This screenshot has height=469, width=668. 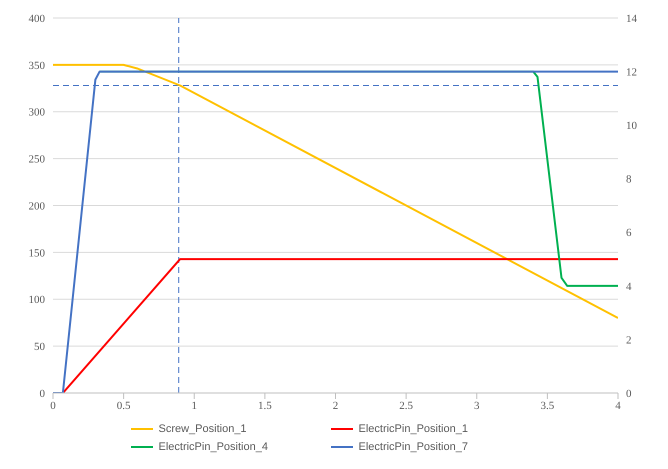 I want to click on y2-tick-label: 14, so click(x=632, y=18).